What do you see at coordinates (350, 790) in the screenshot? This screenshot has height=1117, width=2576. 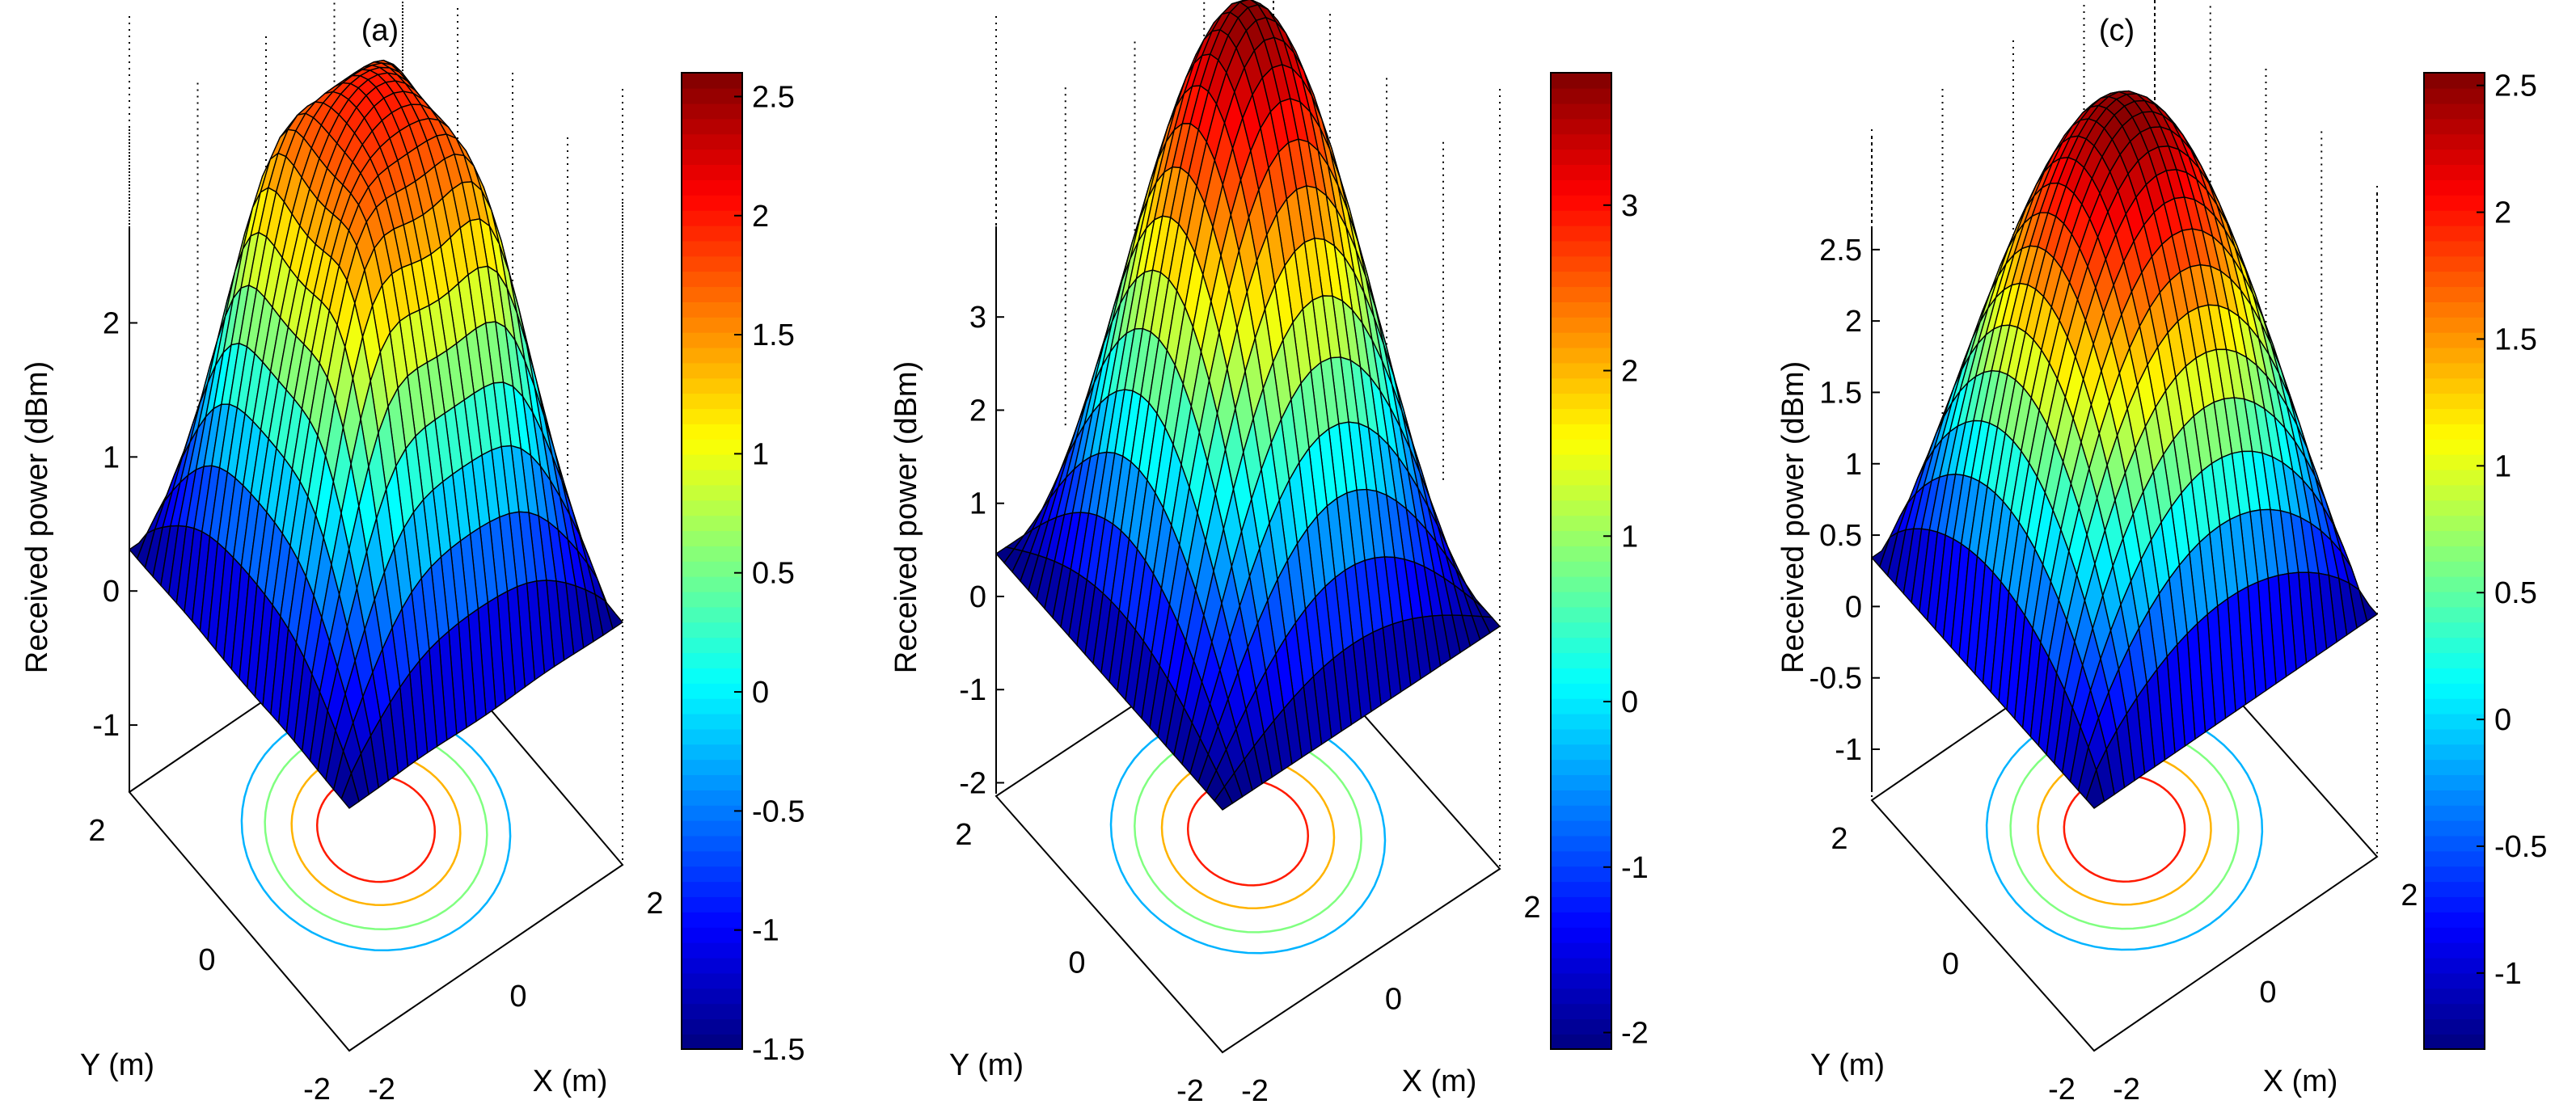 I see `surface-facet` at bounding box center [350, 790].